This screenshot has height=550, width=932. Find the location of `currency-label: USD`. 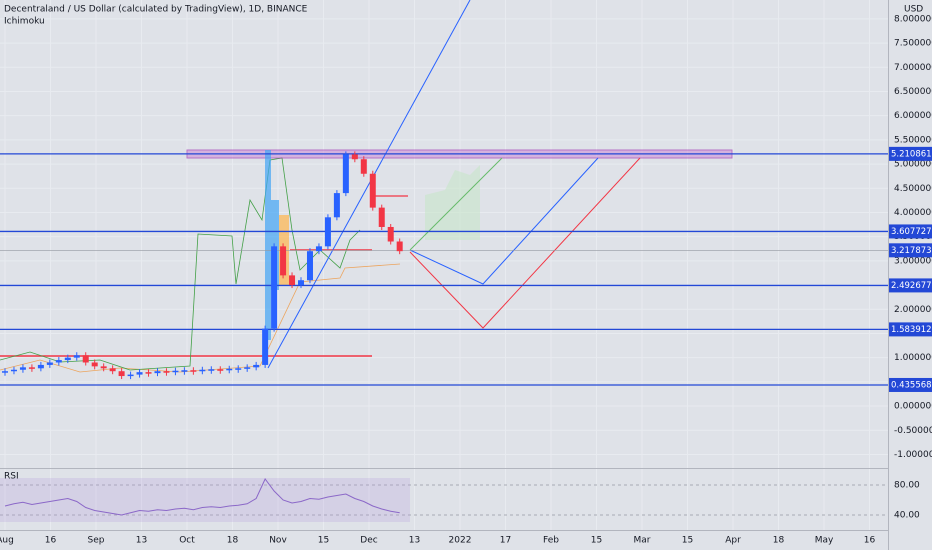

currency-label: USD is located at coordinates (913, 10).